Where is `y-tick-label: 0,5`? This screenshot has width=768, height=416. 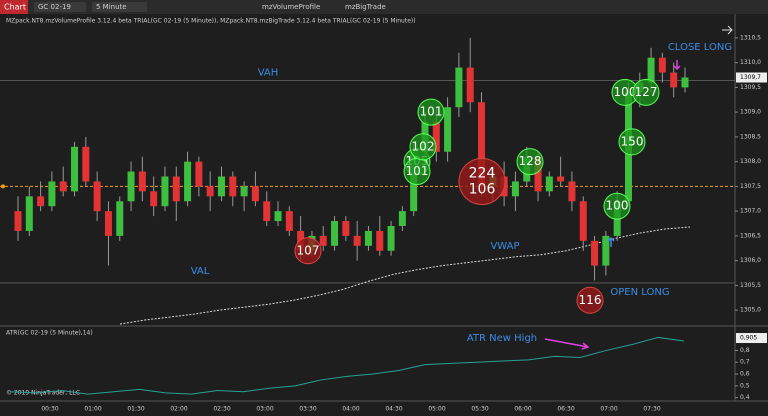 y-tick-label: 0,5 is located at coordinates (745, 385).